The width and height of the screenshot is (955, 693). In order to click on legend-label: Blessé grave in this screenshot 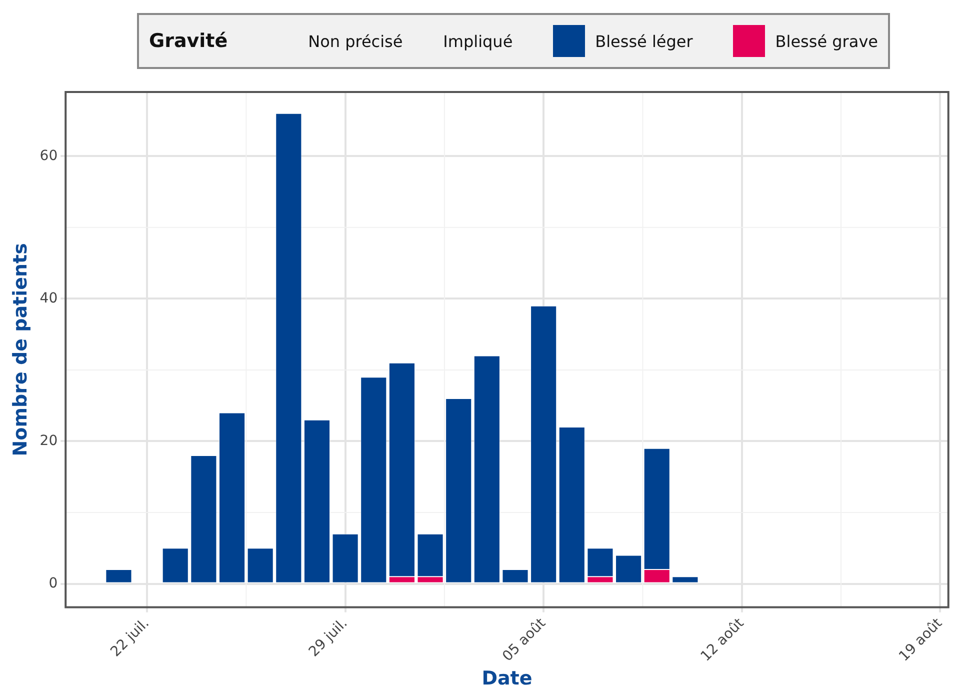, I will do `click(826, 41)`.